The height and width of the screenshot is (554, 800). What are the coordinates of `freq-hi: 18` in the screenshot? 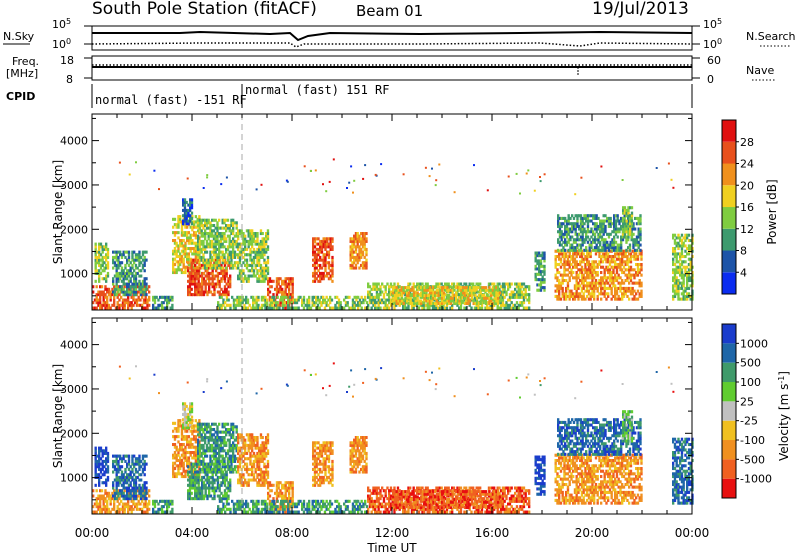 It's located at (67, 60).